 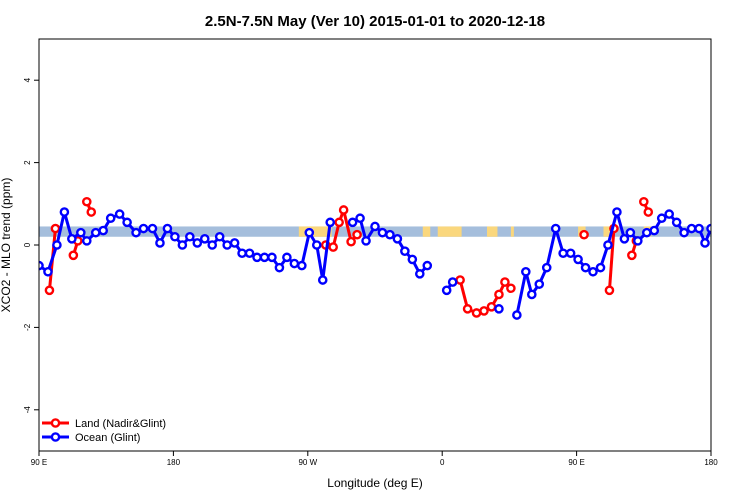 I want to click on y-tick-label: -2, so click(x=27, y=327).